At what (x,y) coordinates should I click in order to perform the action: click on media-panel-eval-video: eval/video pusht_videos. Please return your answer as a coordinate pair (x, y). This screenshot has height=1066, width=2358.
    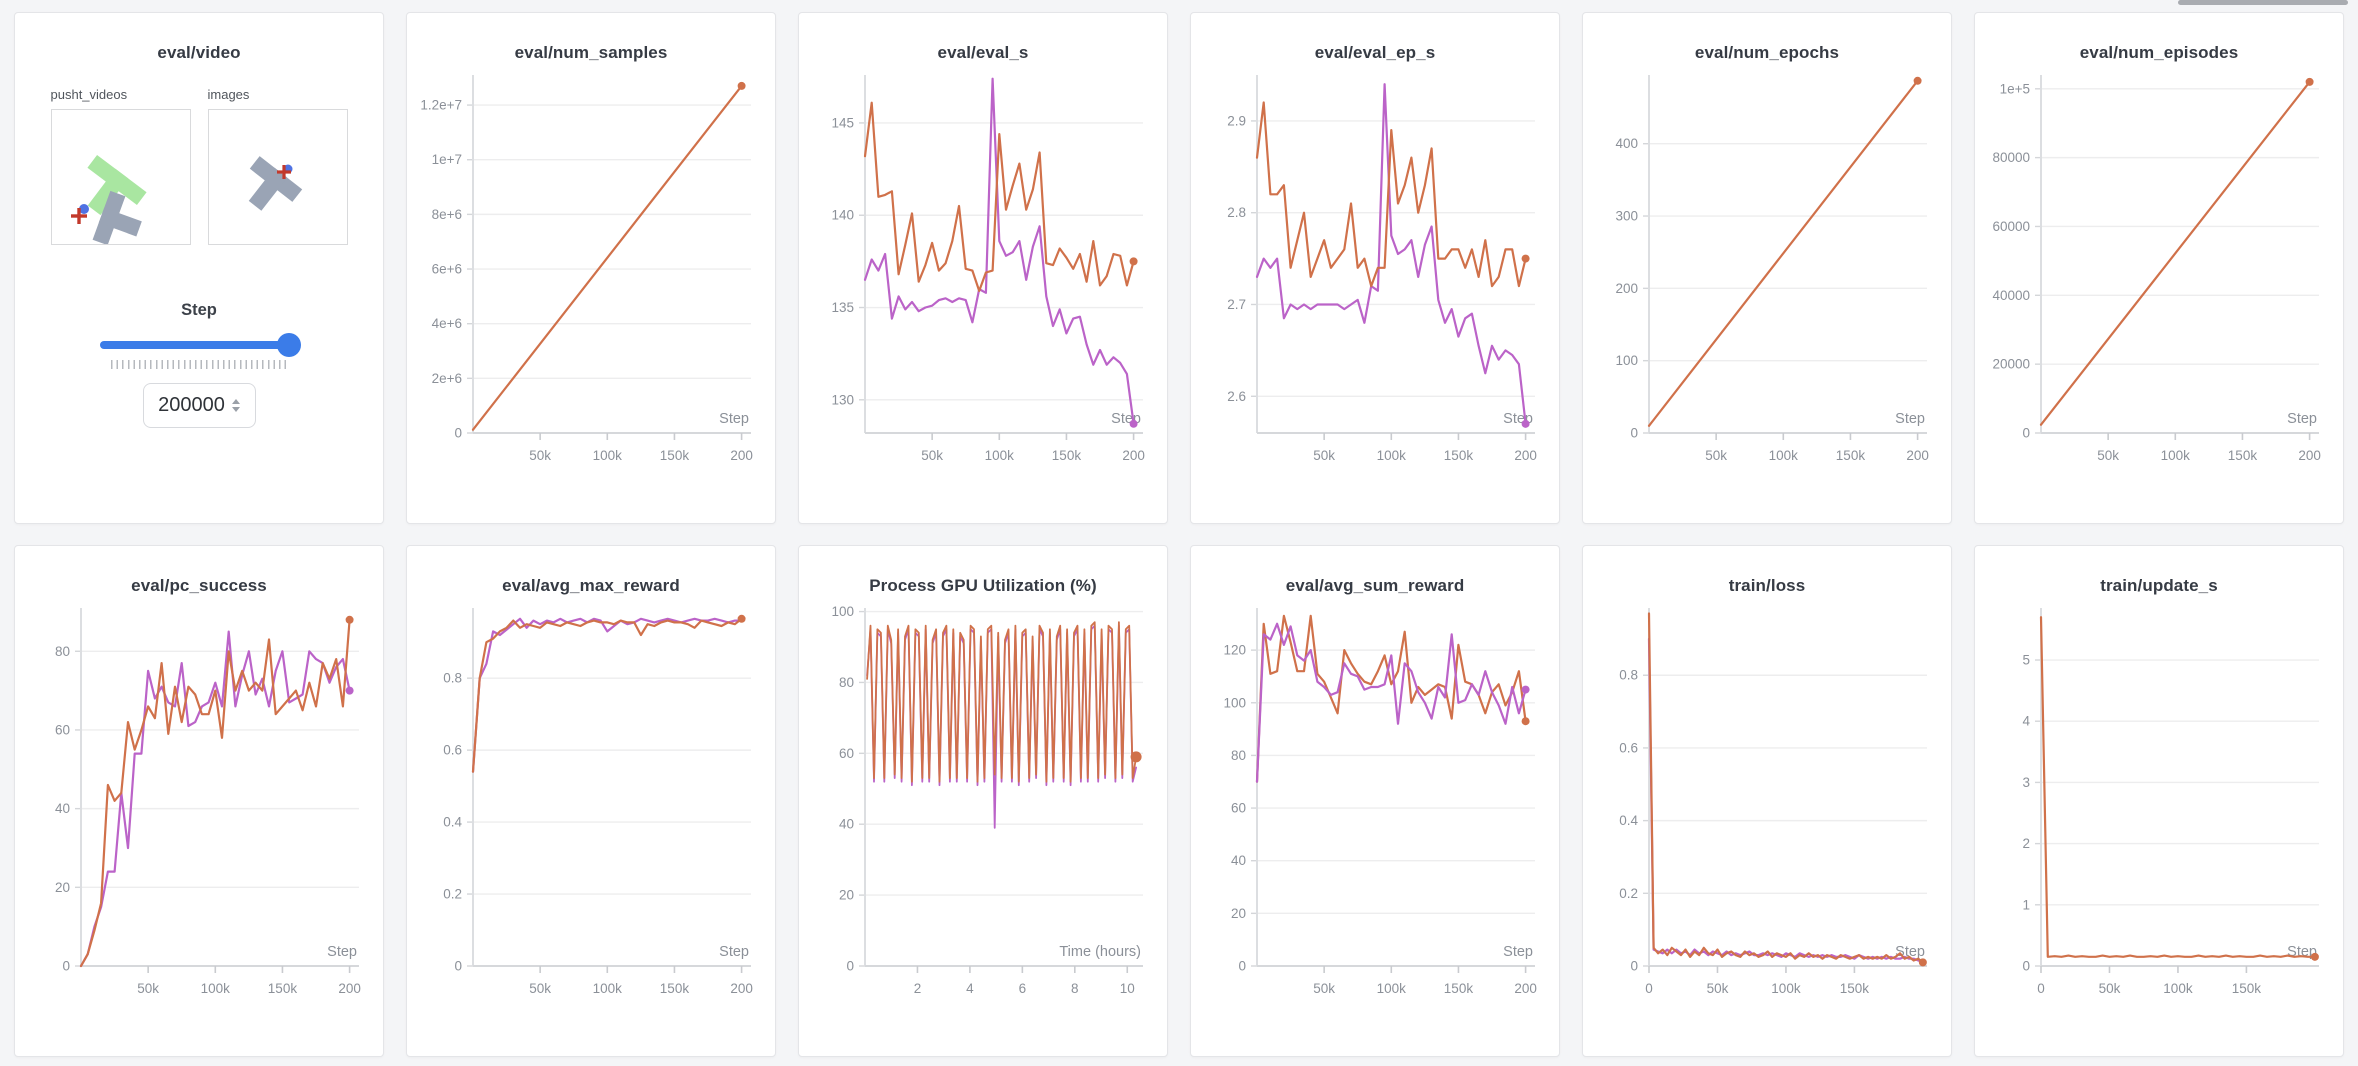
    Looking at the image, I should click on (199, 268).